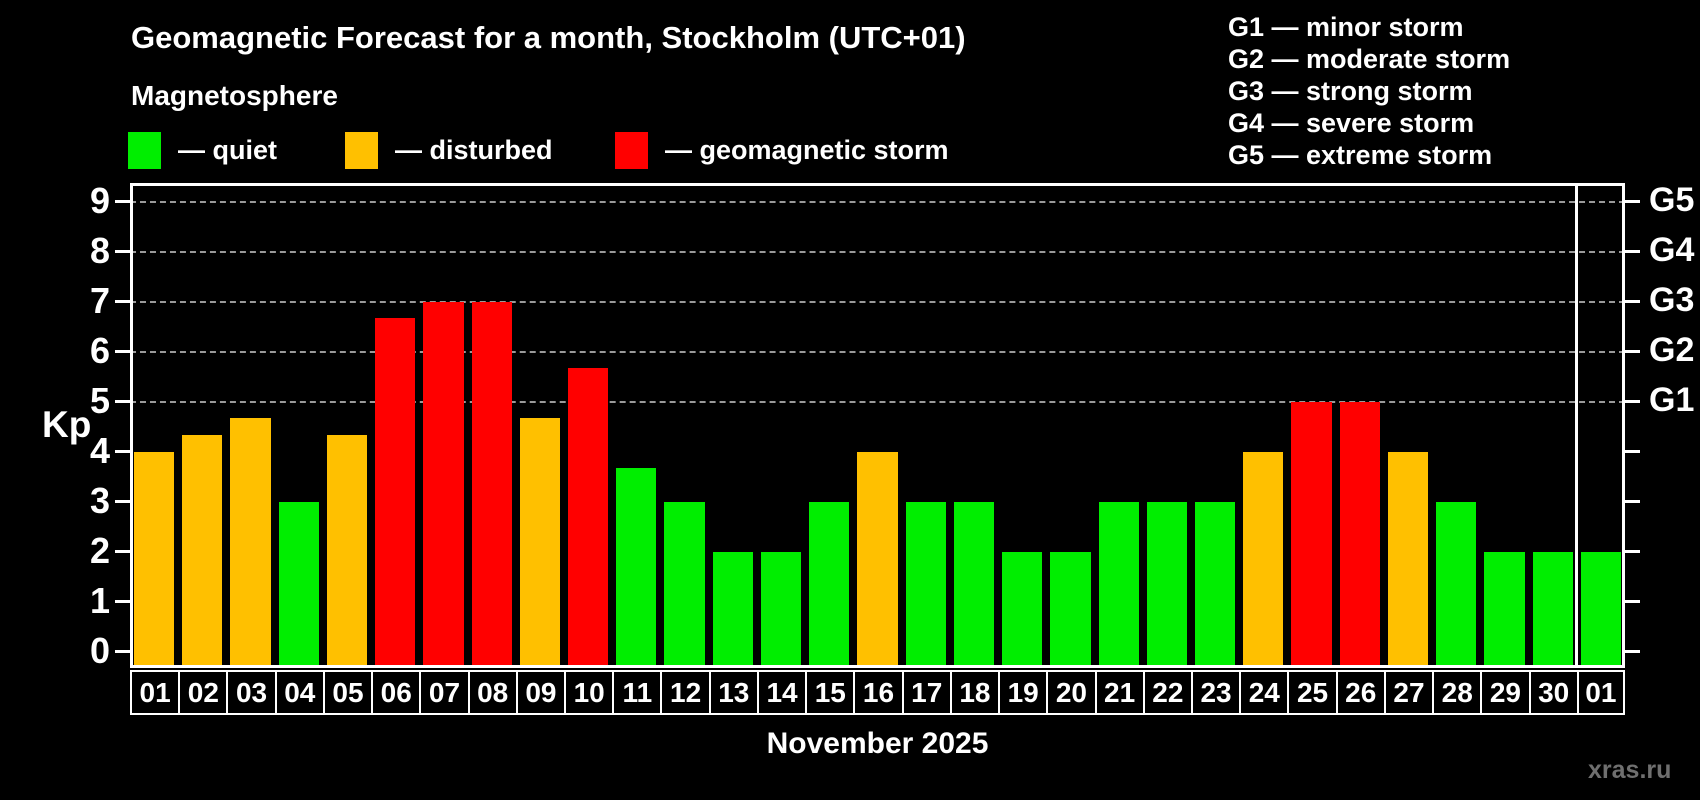 Image resolution: width=1700 pixels, height=800 pixels. I want to click on legend-item-storm: — geomagnetic storm, so click(782, 150).